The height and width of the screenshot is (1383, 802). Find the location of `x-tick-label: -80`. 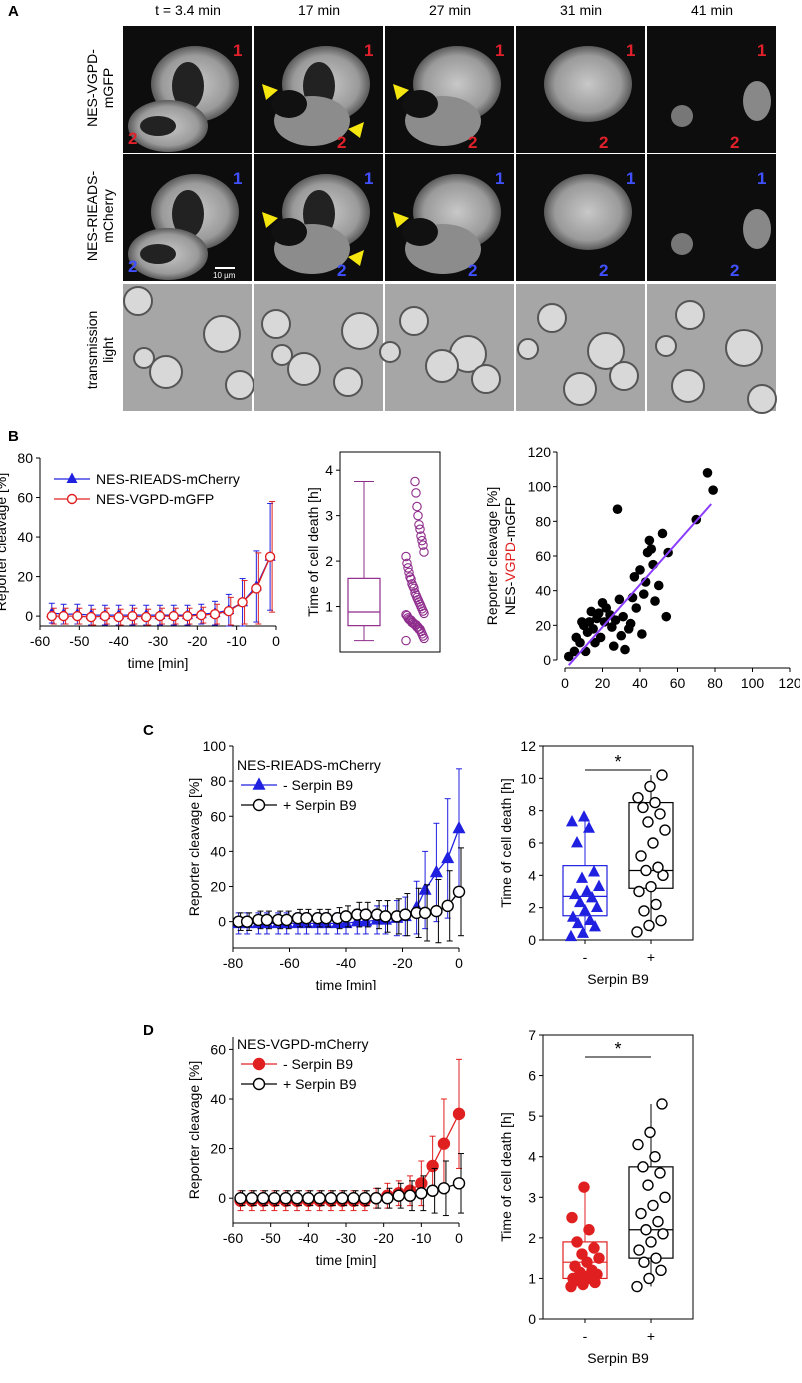

x-tick-label: -80 is located at coordinates (233, 963).